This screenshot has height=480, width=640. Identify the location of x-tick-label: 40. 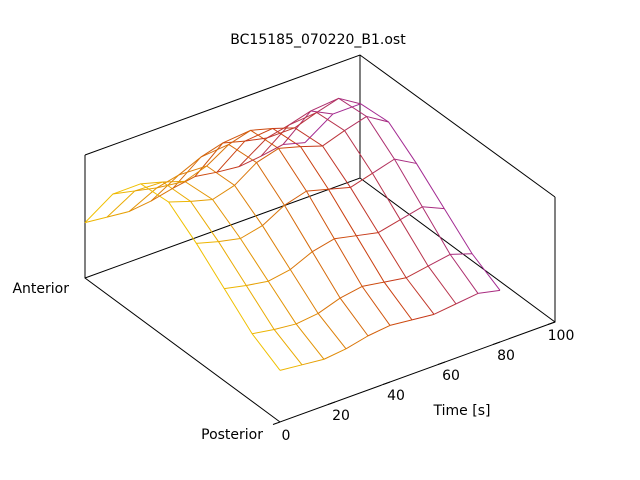
(396, 396).